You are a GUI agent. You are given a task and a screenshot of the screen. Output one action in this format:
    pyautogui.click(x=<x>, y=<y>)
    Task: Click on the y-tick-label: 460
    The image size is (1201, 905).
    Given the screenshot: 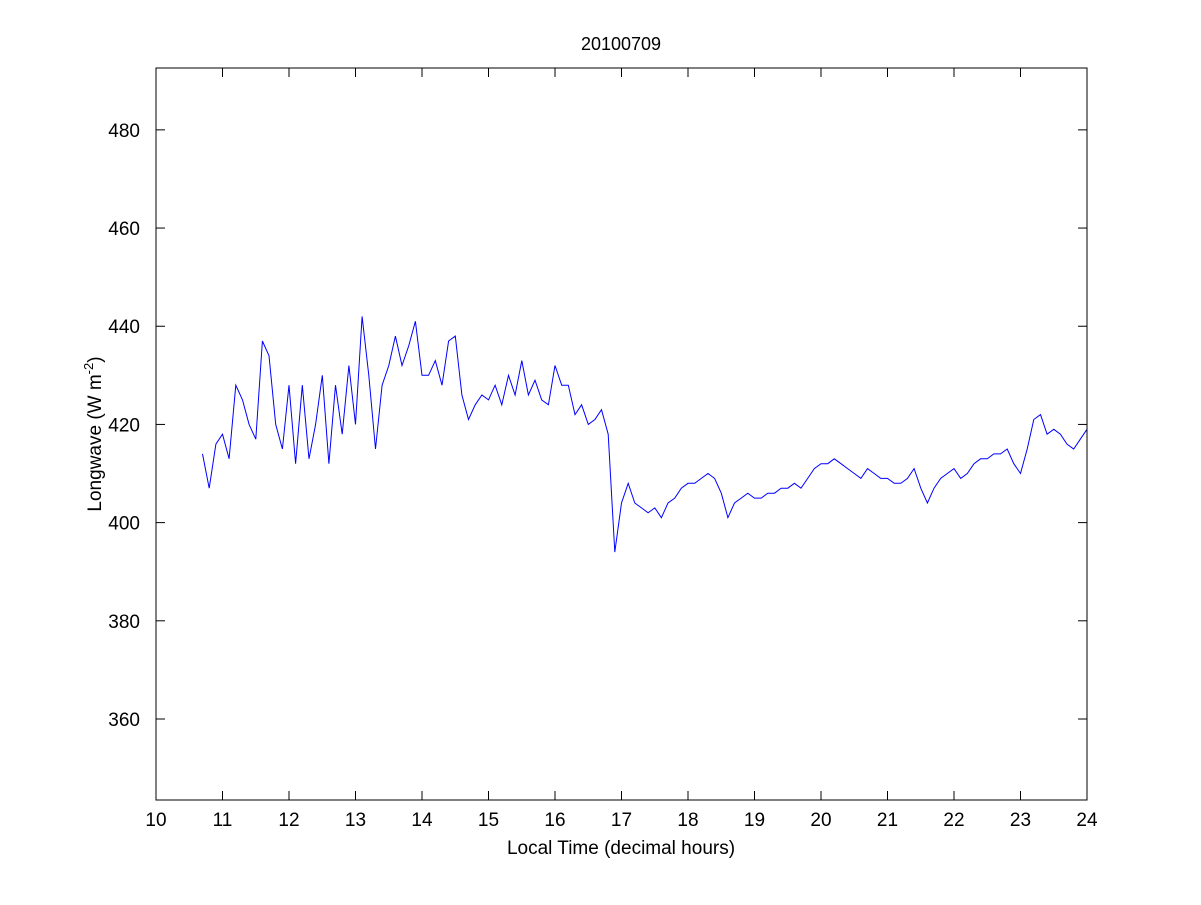 What is the action you would take?
    pyautogui.click(x=124, y=229)
    